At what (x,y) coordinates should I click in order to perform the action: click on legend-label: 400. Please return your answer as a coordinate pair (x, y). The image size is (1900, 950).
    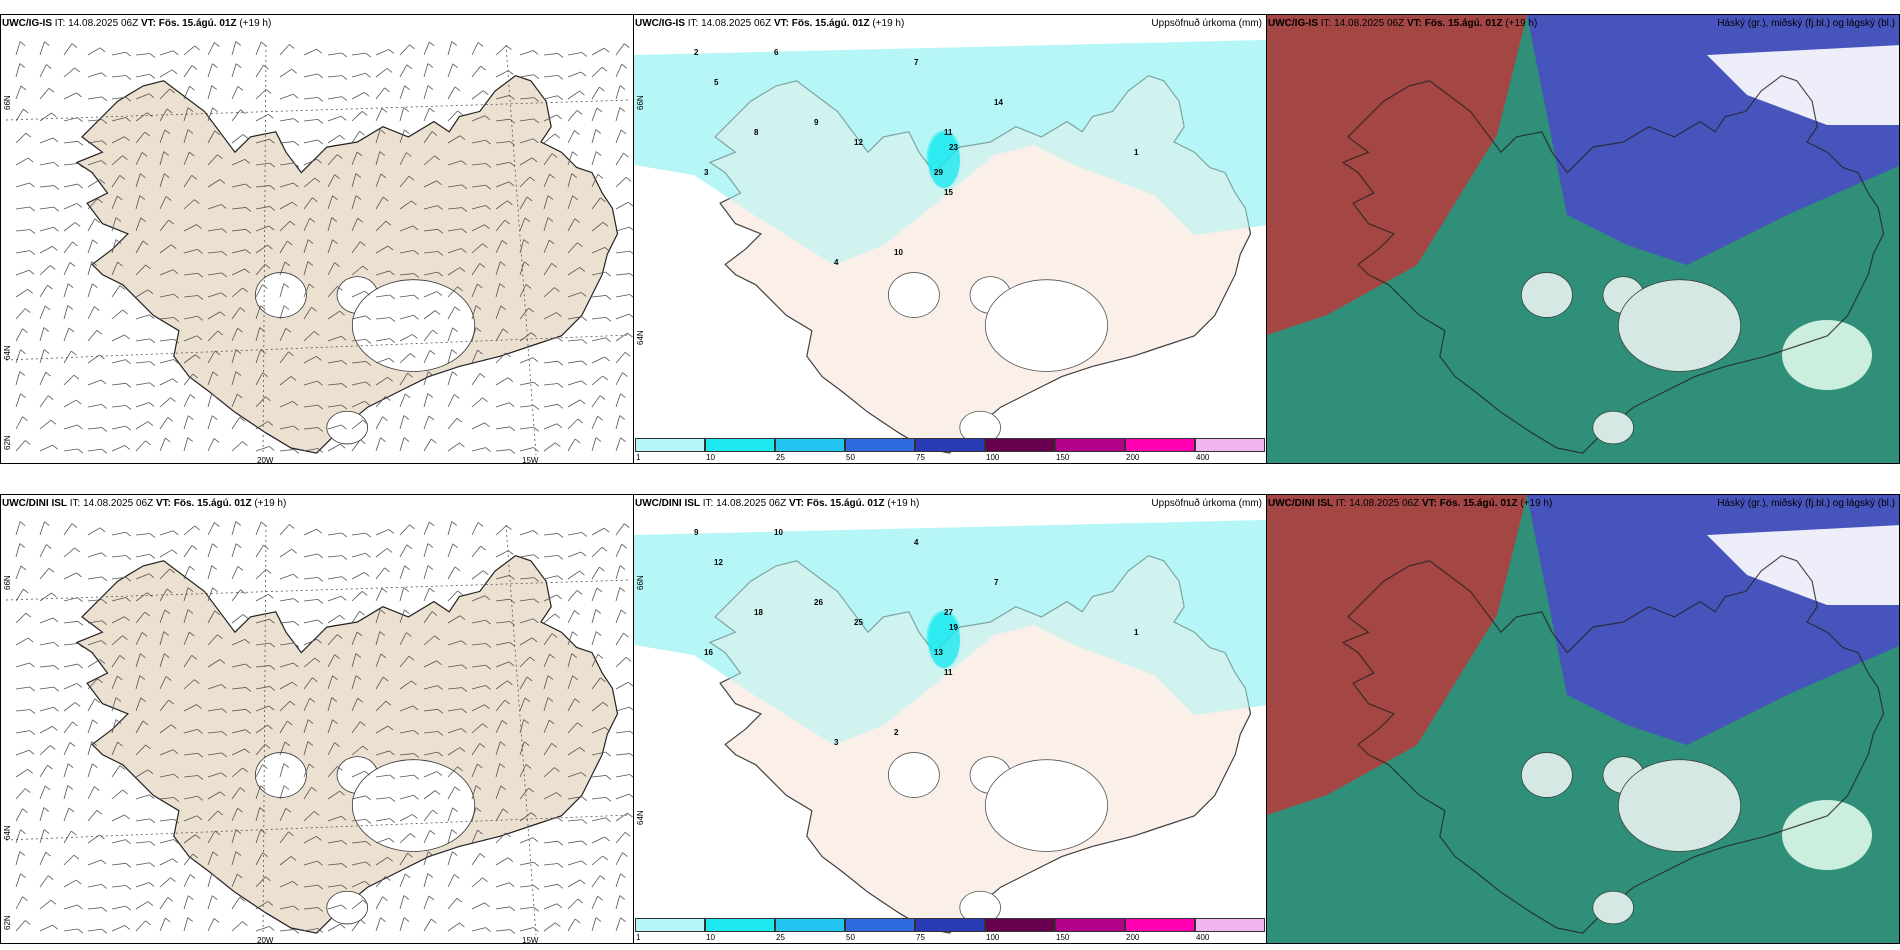
    Looking at the image, I should click on (1203, 937).